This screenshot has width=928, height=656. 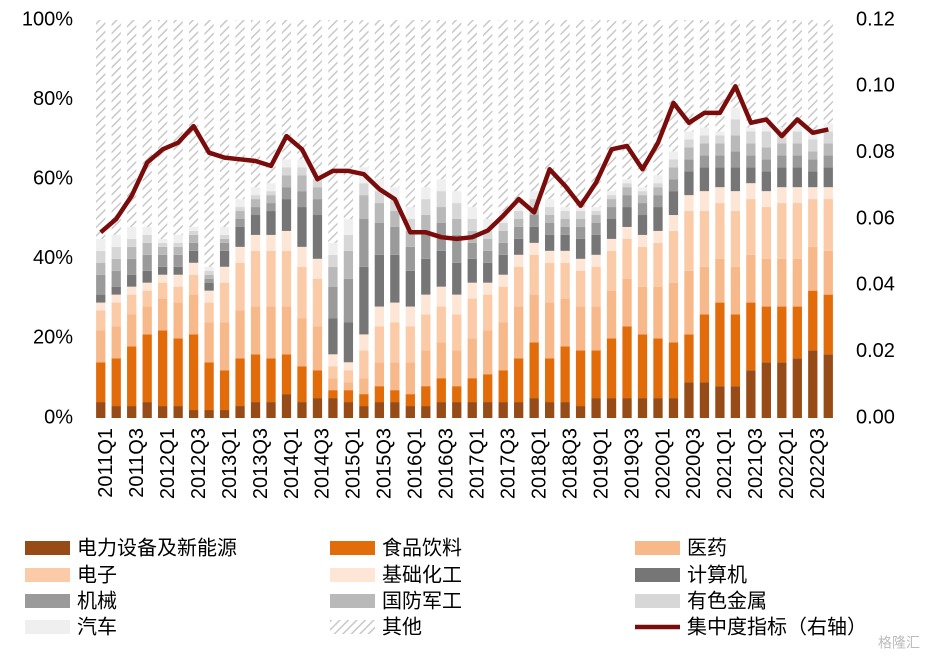 I want to click on y-tick-label: 20%, so click(x=53, y=338).